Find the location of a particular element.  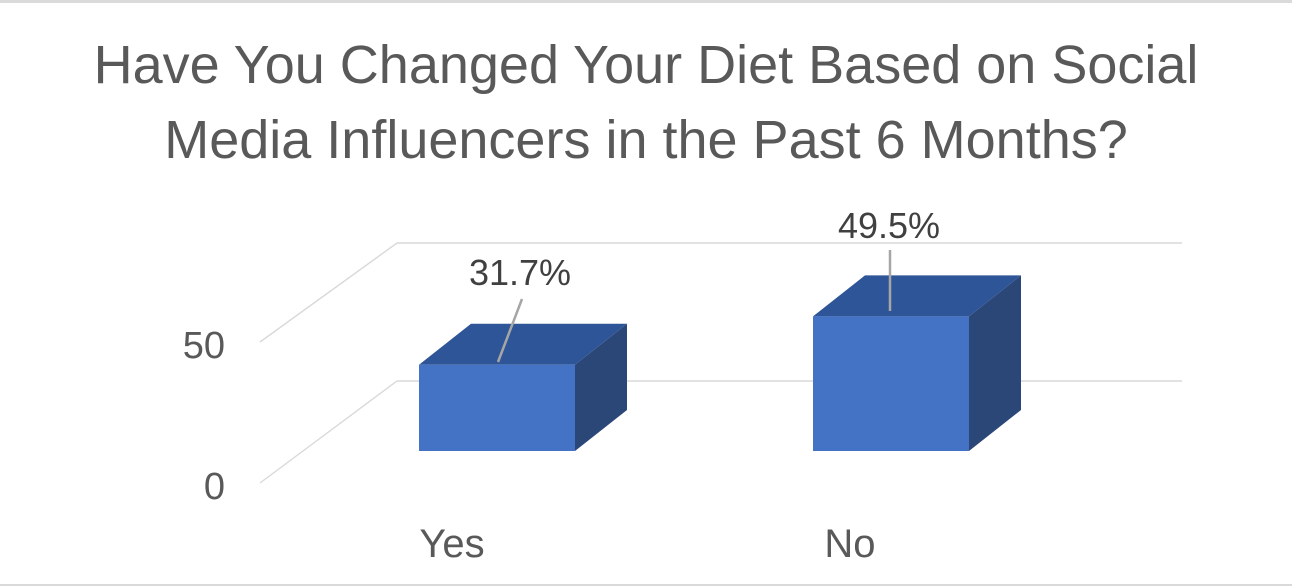

category-label: Yes is located at coordinates (451, 544).